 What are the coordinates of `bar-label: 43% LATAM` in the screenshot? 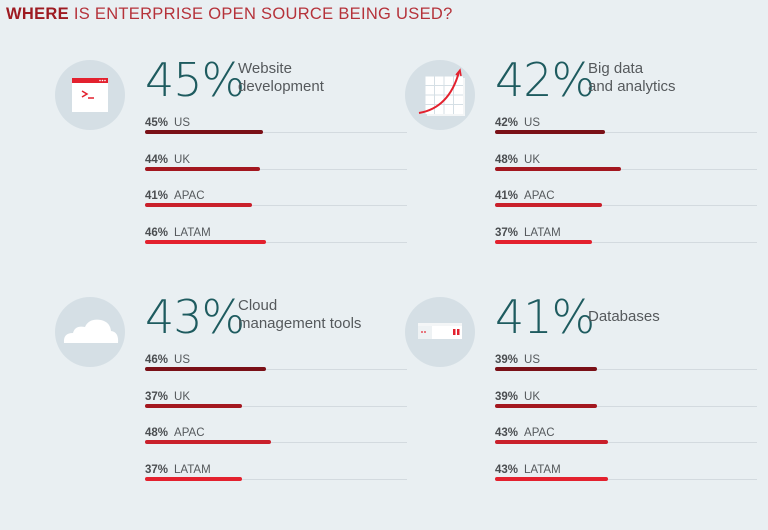 It's located at (528, 470).